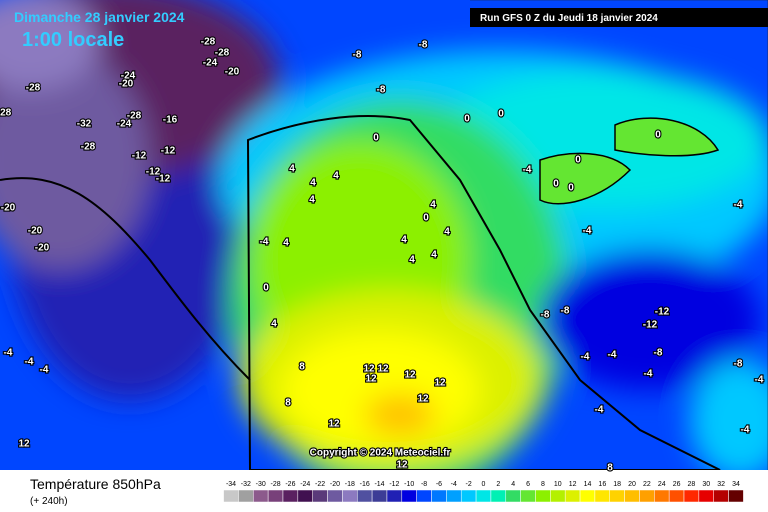 This screenshot has width=768, height=512. I want to click on legend-label: 34, so click(736, 484).